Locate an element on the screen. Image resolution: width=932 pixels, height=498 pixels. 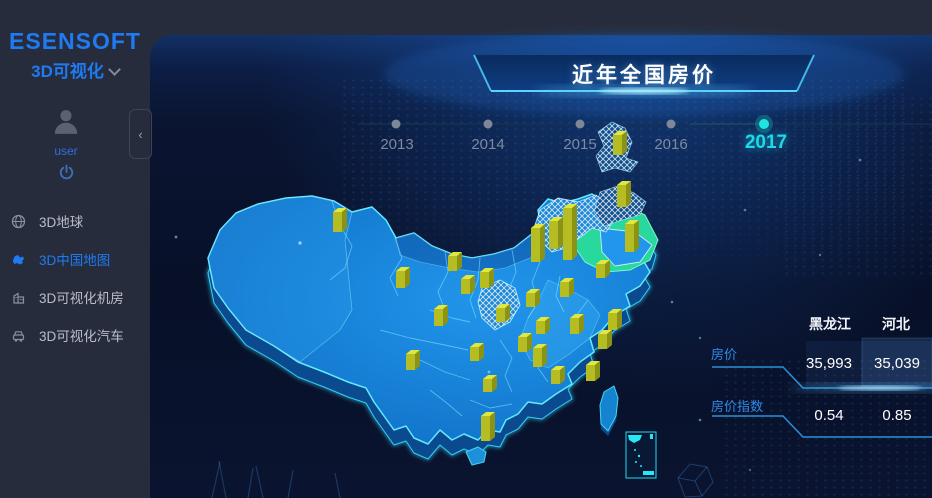
timeline-dot-2014 is located at coordinates (488, 124).